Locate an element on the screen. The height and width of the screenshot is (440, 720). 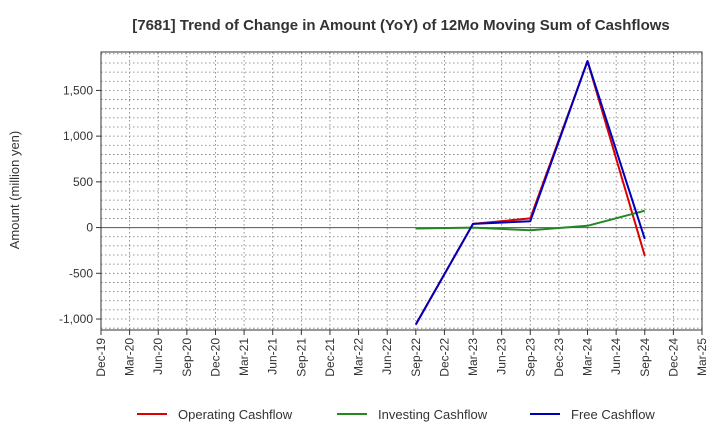
x-tick-label: Dec-21 is located at coordinates (330, 357).